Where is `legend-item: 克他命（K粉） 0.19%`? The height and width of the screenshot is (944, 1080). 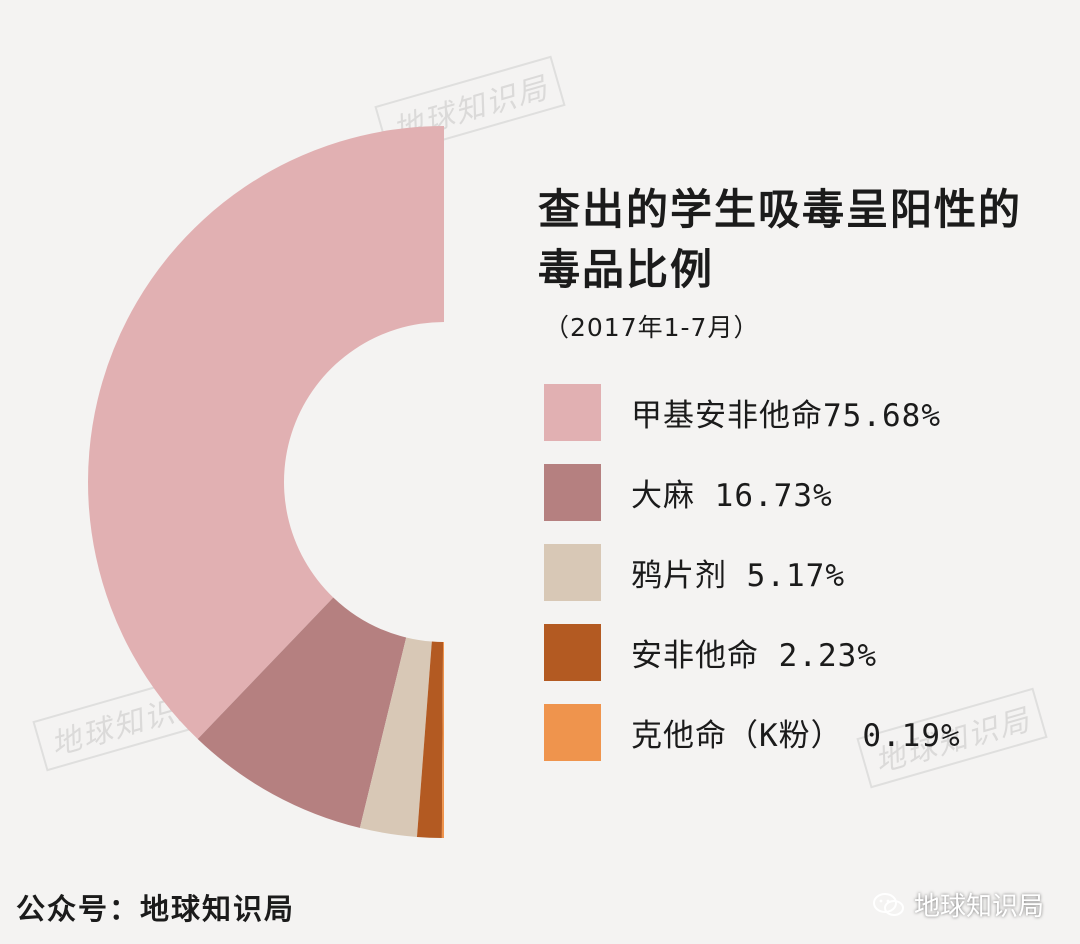
legend-item: 克他命（K粉） 0.19% is located at coordinates (752, 732).